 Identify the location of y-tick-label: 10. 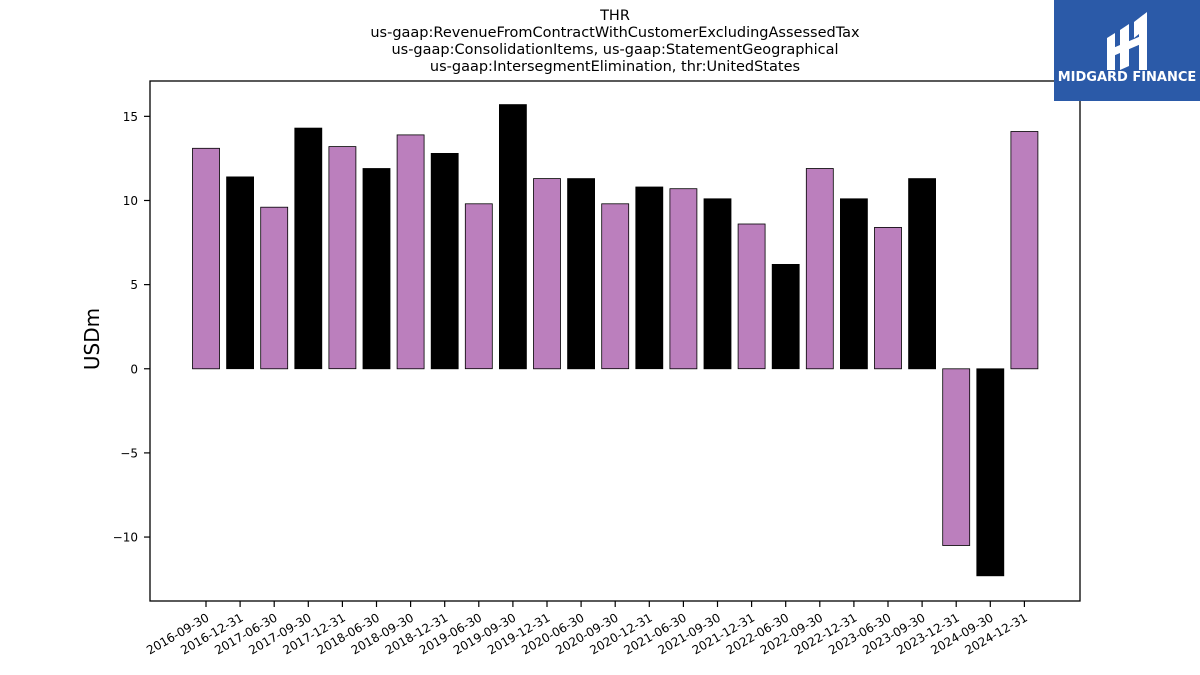
(130, 201).